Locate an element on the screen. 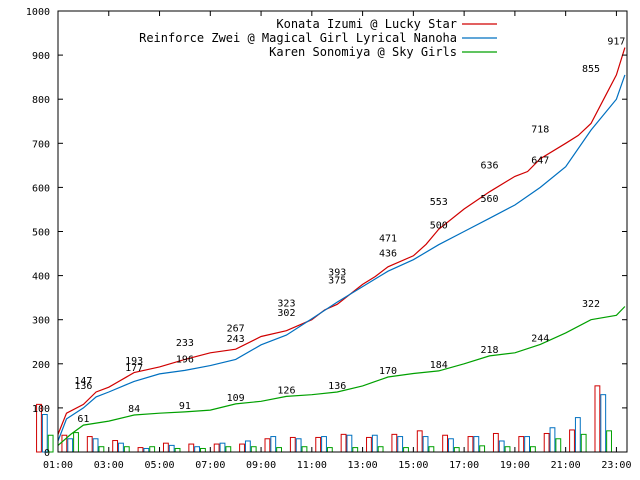 Image resolution: width=640 pixels, height=480 pixels. data-label: 636 is located at coordinates (489, 166).